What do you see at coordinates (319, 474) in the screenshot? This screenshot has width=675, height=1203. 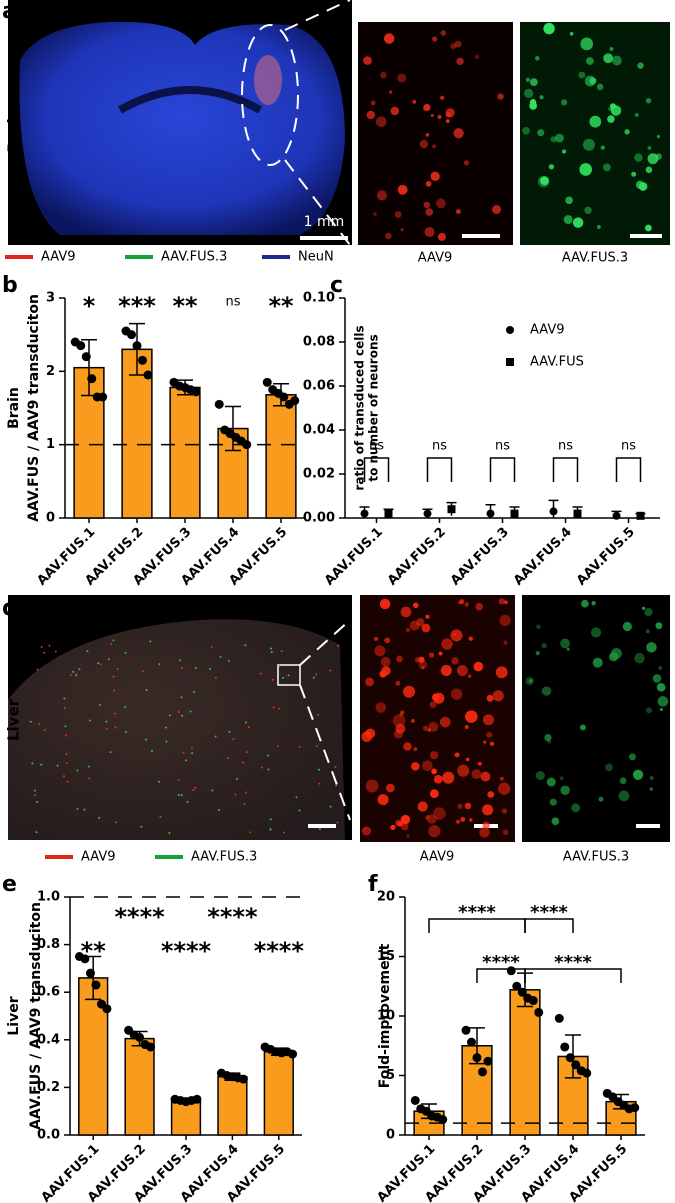 I see `y-tick-label: 0.02` at bounding box center [319, 474].